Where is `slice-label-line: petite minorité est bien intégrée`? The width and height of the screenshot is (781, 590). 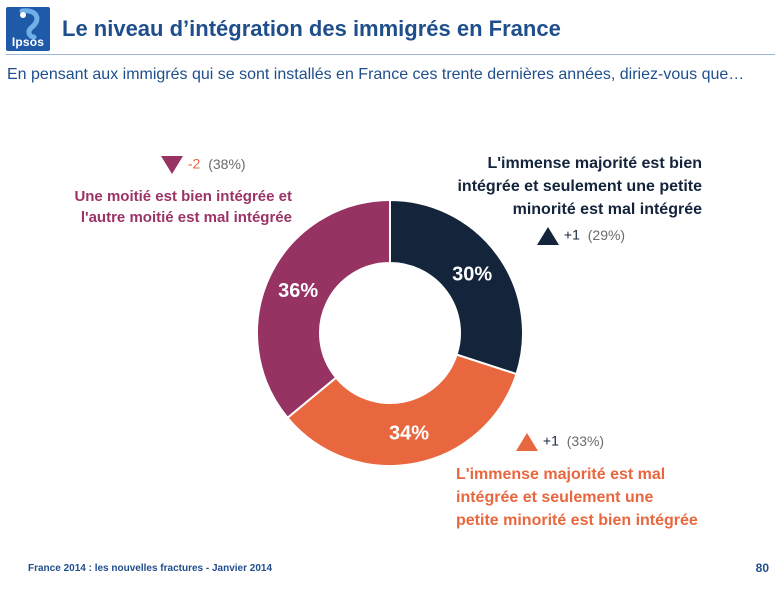
slice-label-line: petite minorité est bien intégrée is located at coordinates (577, 520).